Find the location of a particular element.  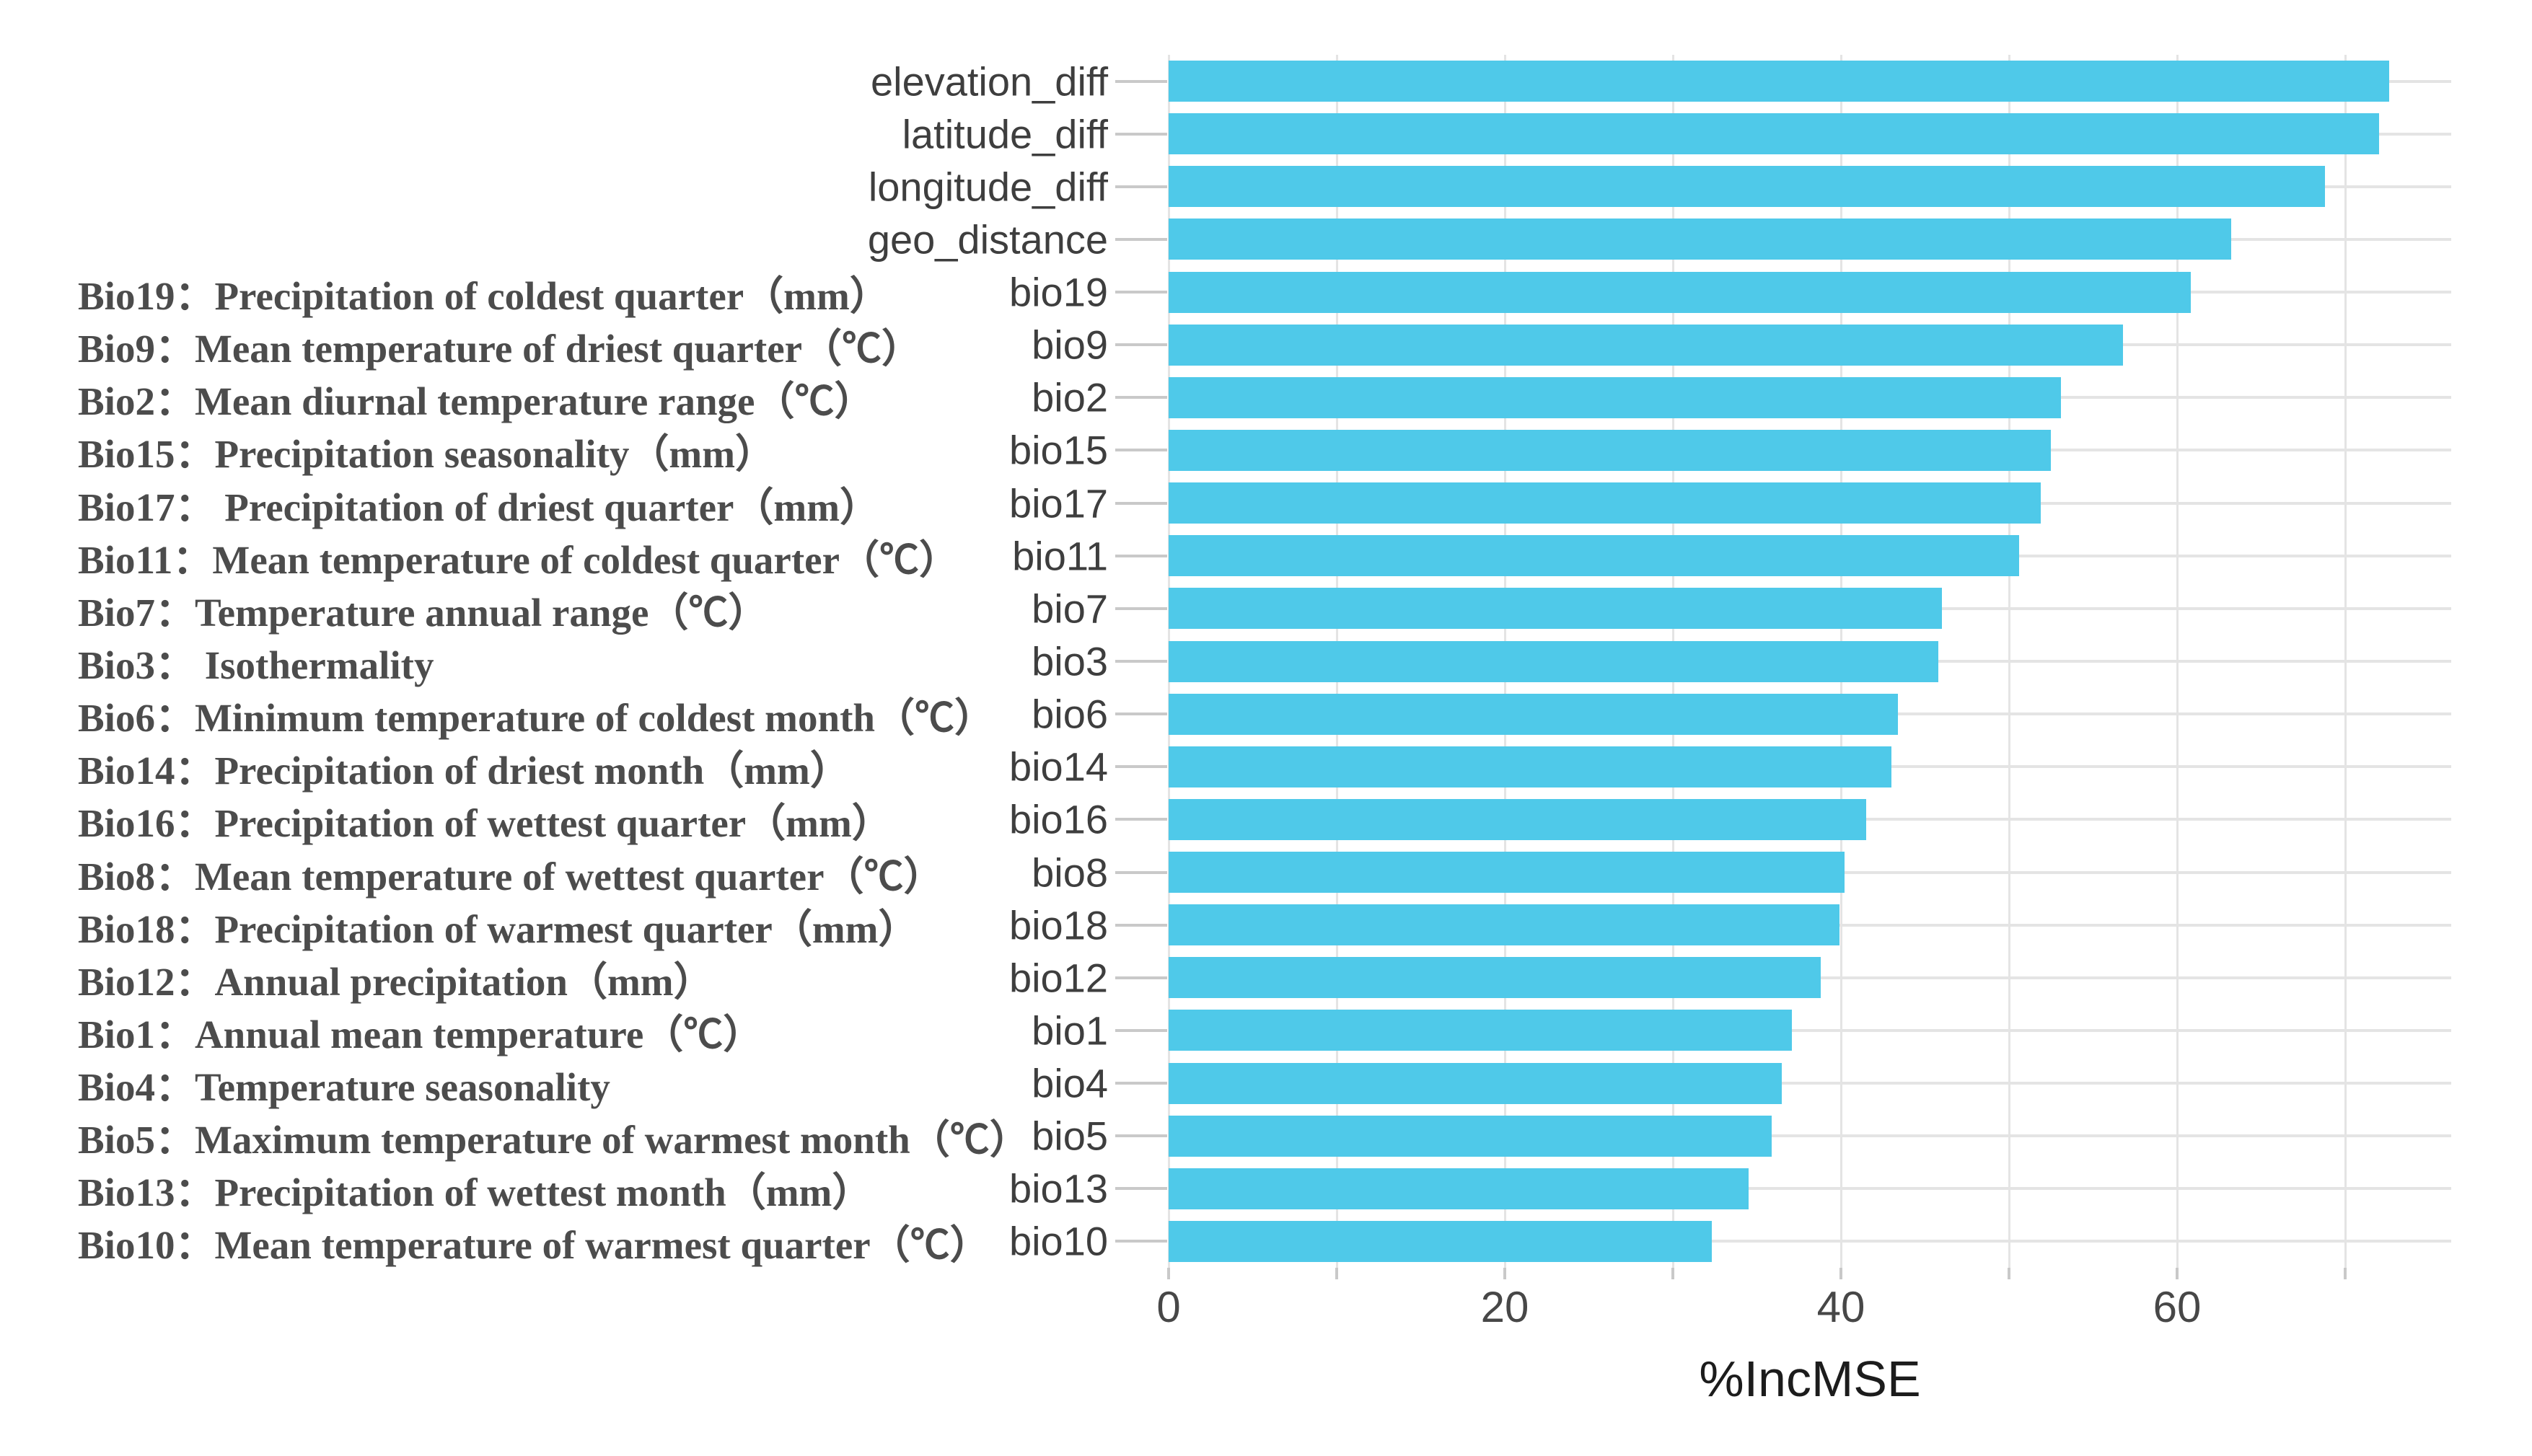

y-tick-label: bio5 is located at coordinates (1070, 1136).